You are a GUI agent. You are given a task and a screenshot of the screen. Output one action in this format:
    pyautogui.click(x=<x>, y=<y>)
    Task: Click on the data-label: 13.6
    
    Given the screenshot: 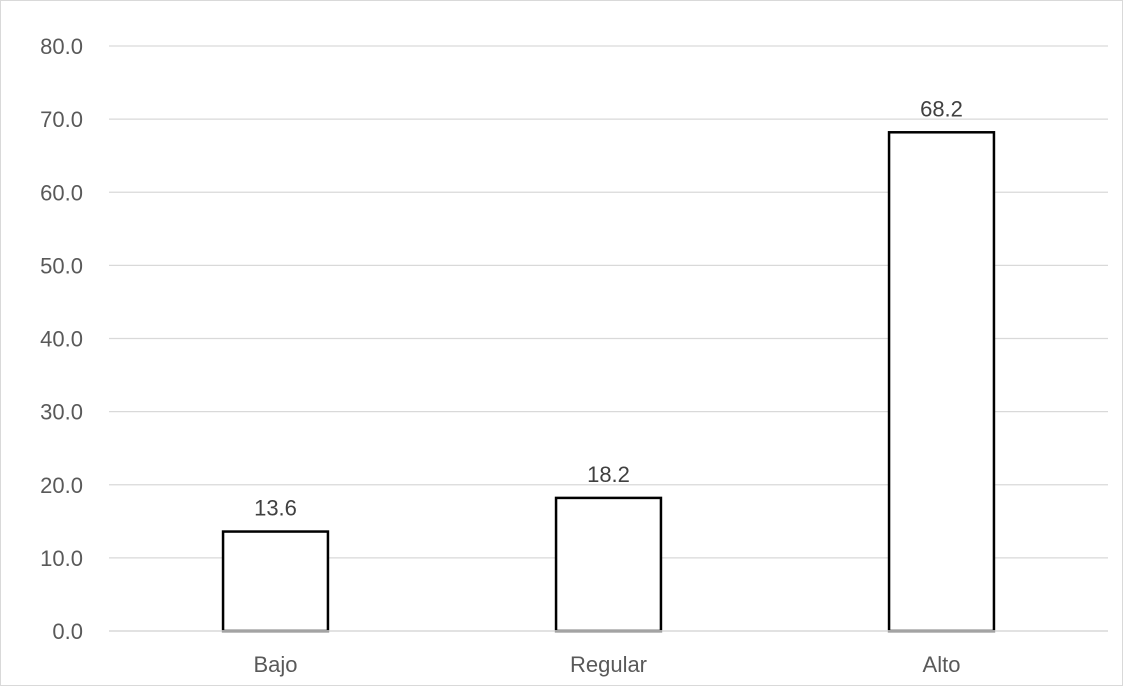 What is the action you would take?
    pyautogui.click(x=275, y=508)
    